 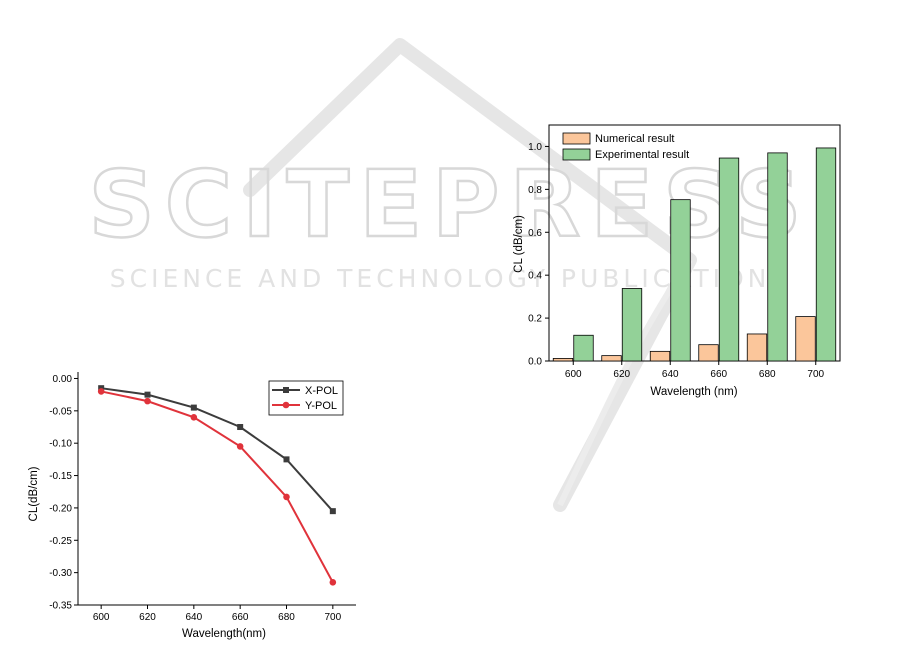 I want to click on line-y-tick-label: -0.35, so click(x=60, y=606).